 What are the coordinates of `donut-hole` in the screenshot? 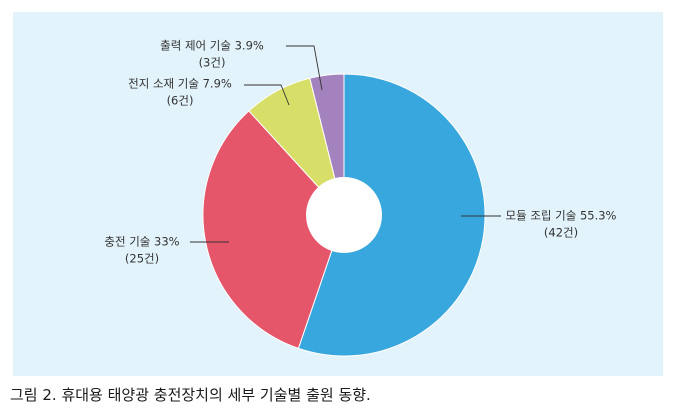 It's located at (344, 215).